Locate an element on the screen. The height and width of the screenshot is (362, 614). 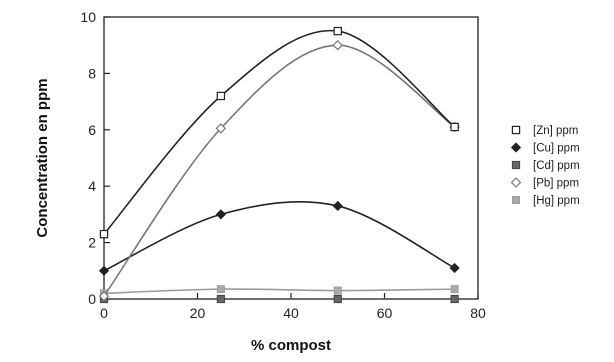
legend-label: [Pb] ppm is located at coordinates (556, 184).